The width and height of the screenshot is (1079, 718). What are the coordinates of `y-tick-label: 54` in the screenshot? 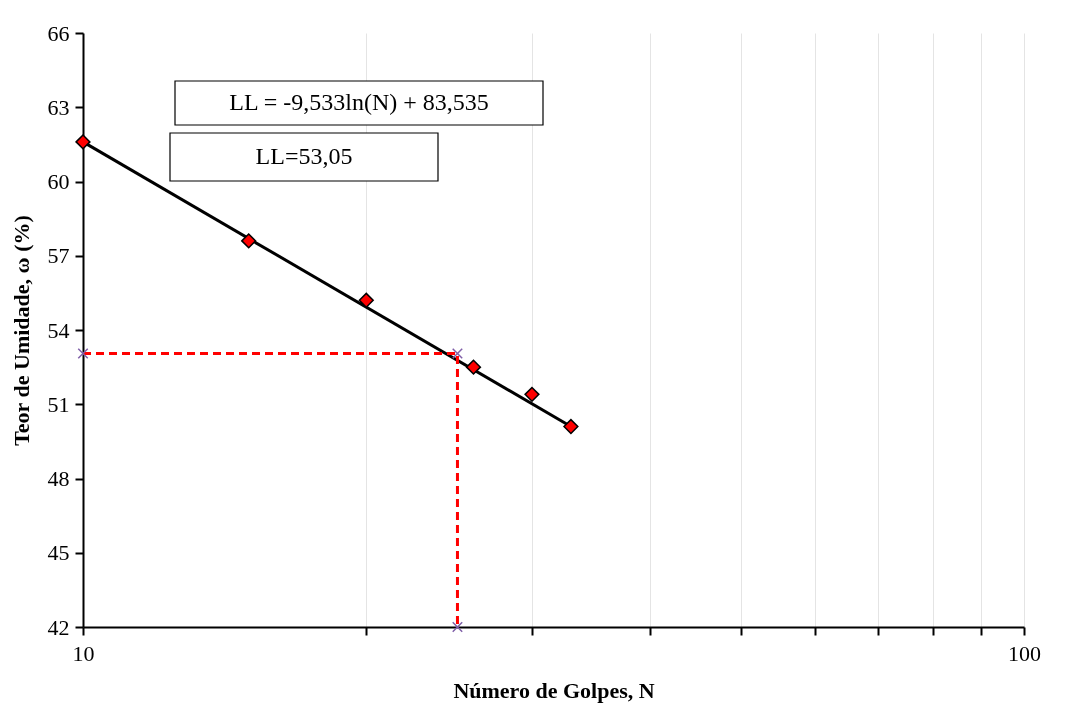 It's located at (58, 330).